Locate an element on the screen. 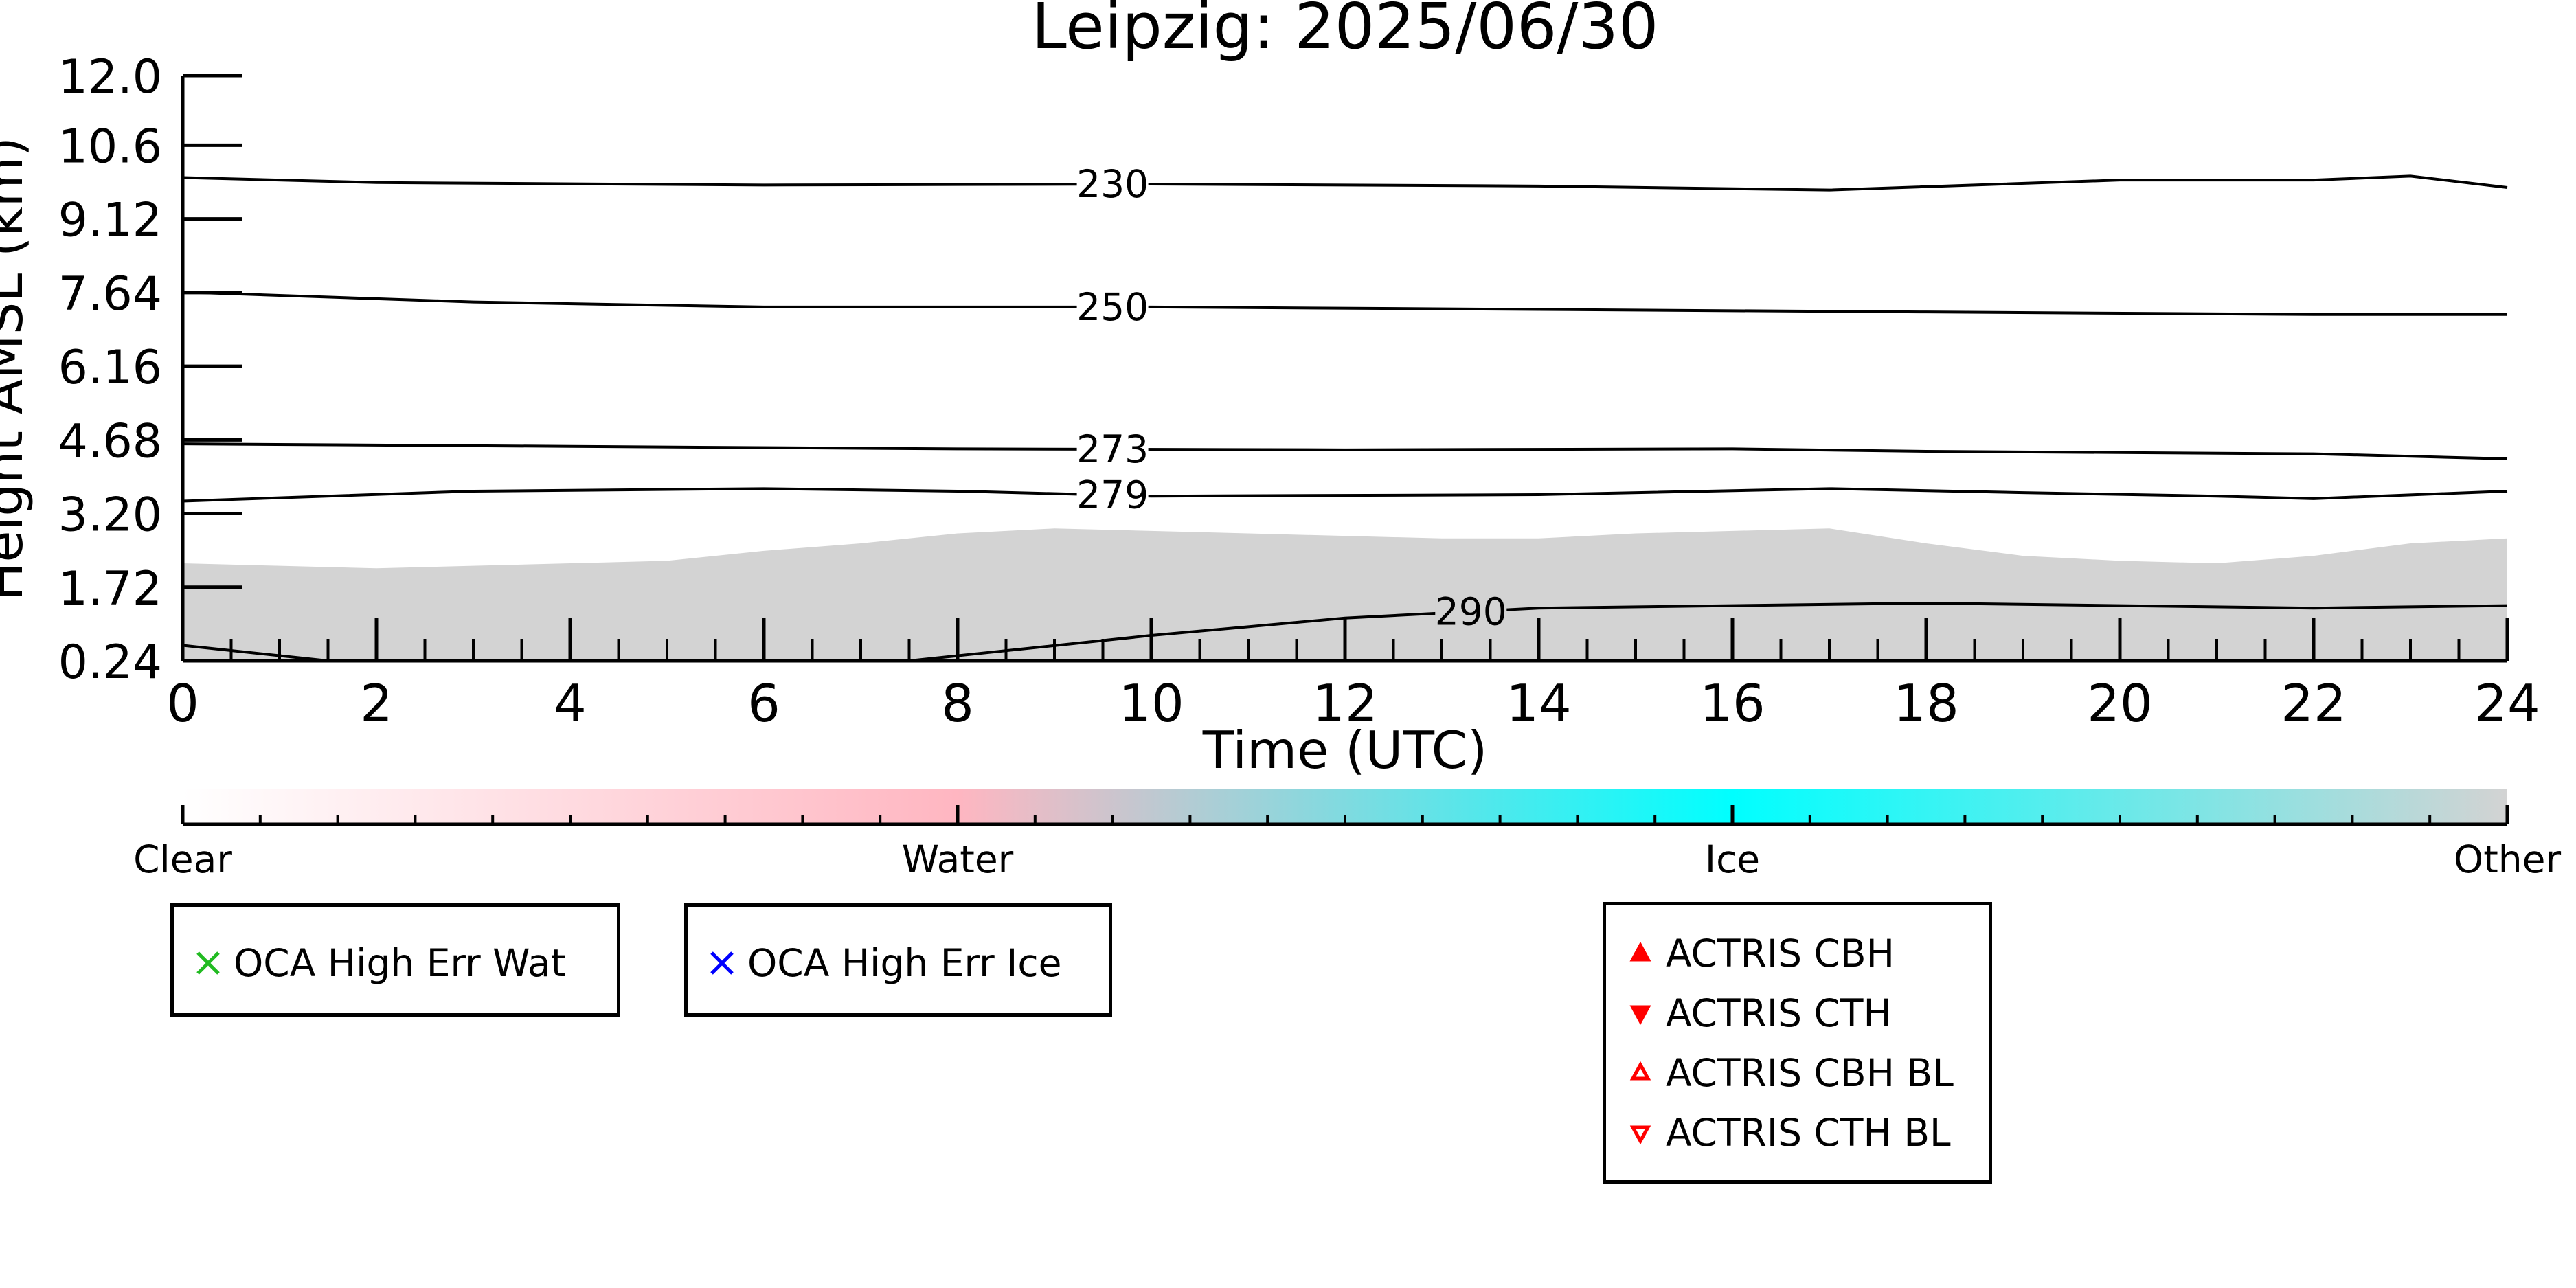 The width and height of the screenshot is (2576, 1288). x-tick-label: 2 is located at coordinates (376, 703).